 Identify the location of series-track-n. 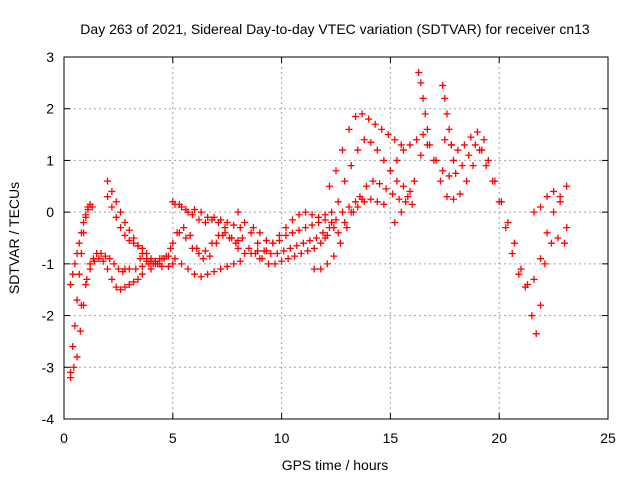
(289, 231).